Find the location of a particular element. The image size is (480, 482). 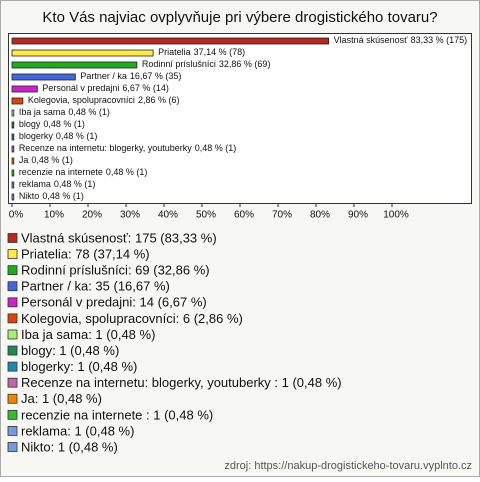

bar-label: Partner / ka 16,67 % (35) is located at coordinates (130, 76).